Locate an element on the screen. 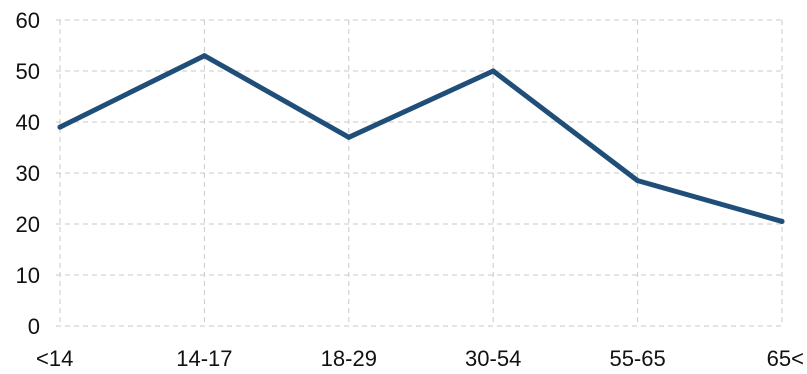  y-tick-label: 60 is located at coordinates (28, 20).